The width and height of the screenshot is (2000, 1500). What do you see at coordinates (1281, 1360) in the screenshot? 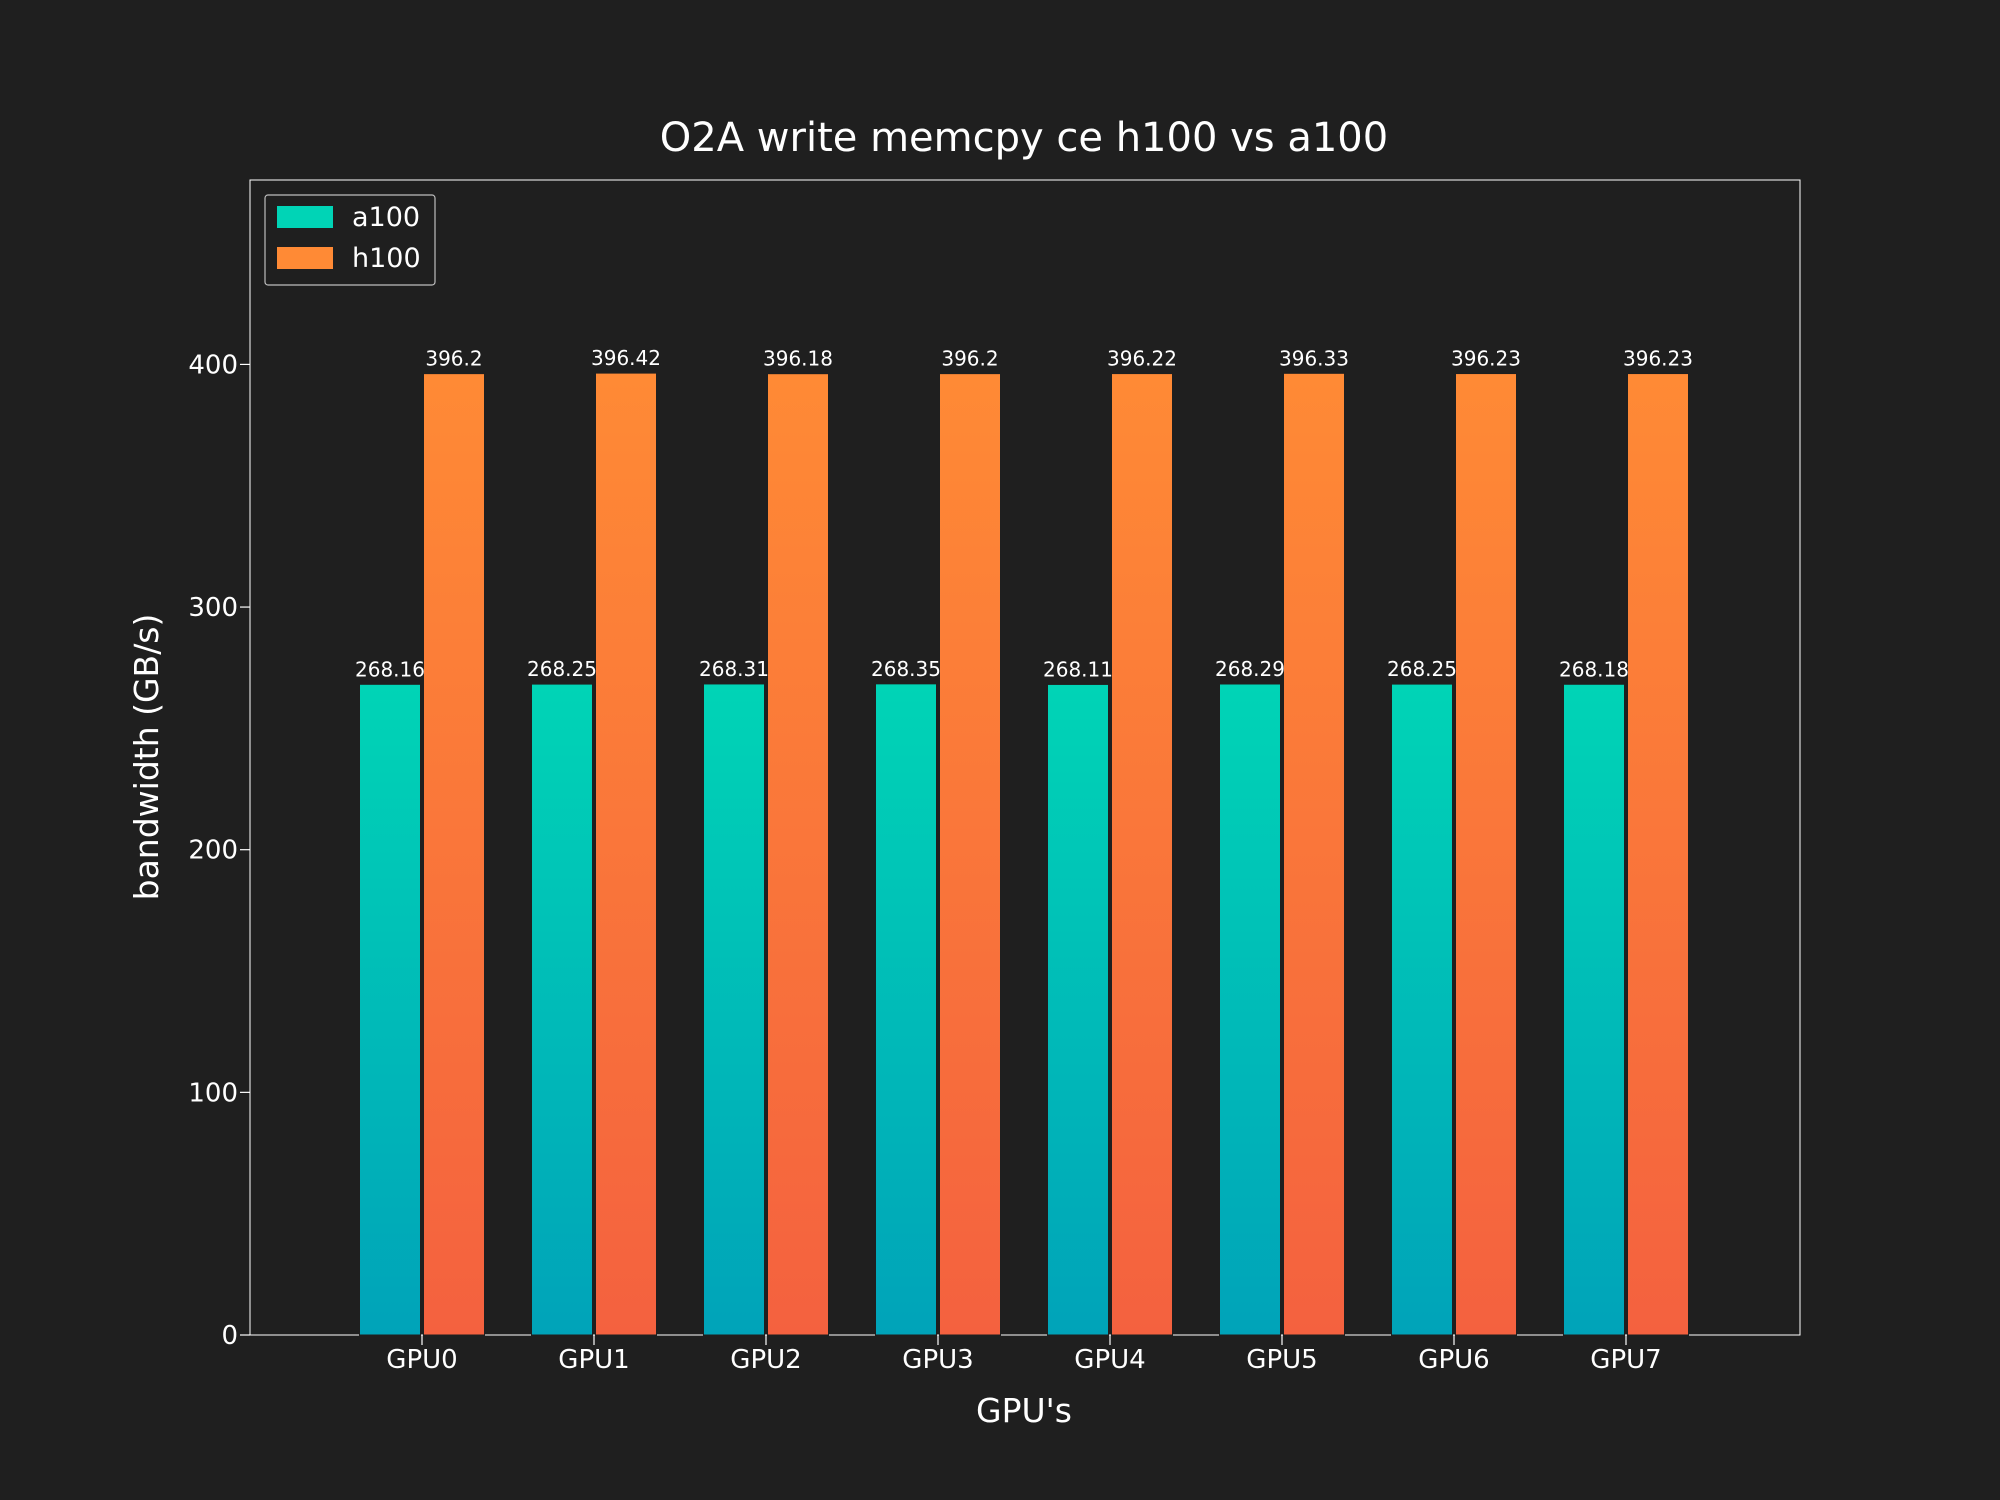
I see `x-tick-label-gpu5: GPU5` at bounding box center [1281, 1360].